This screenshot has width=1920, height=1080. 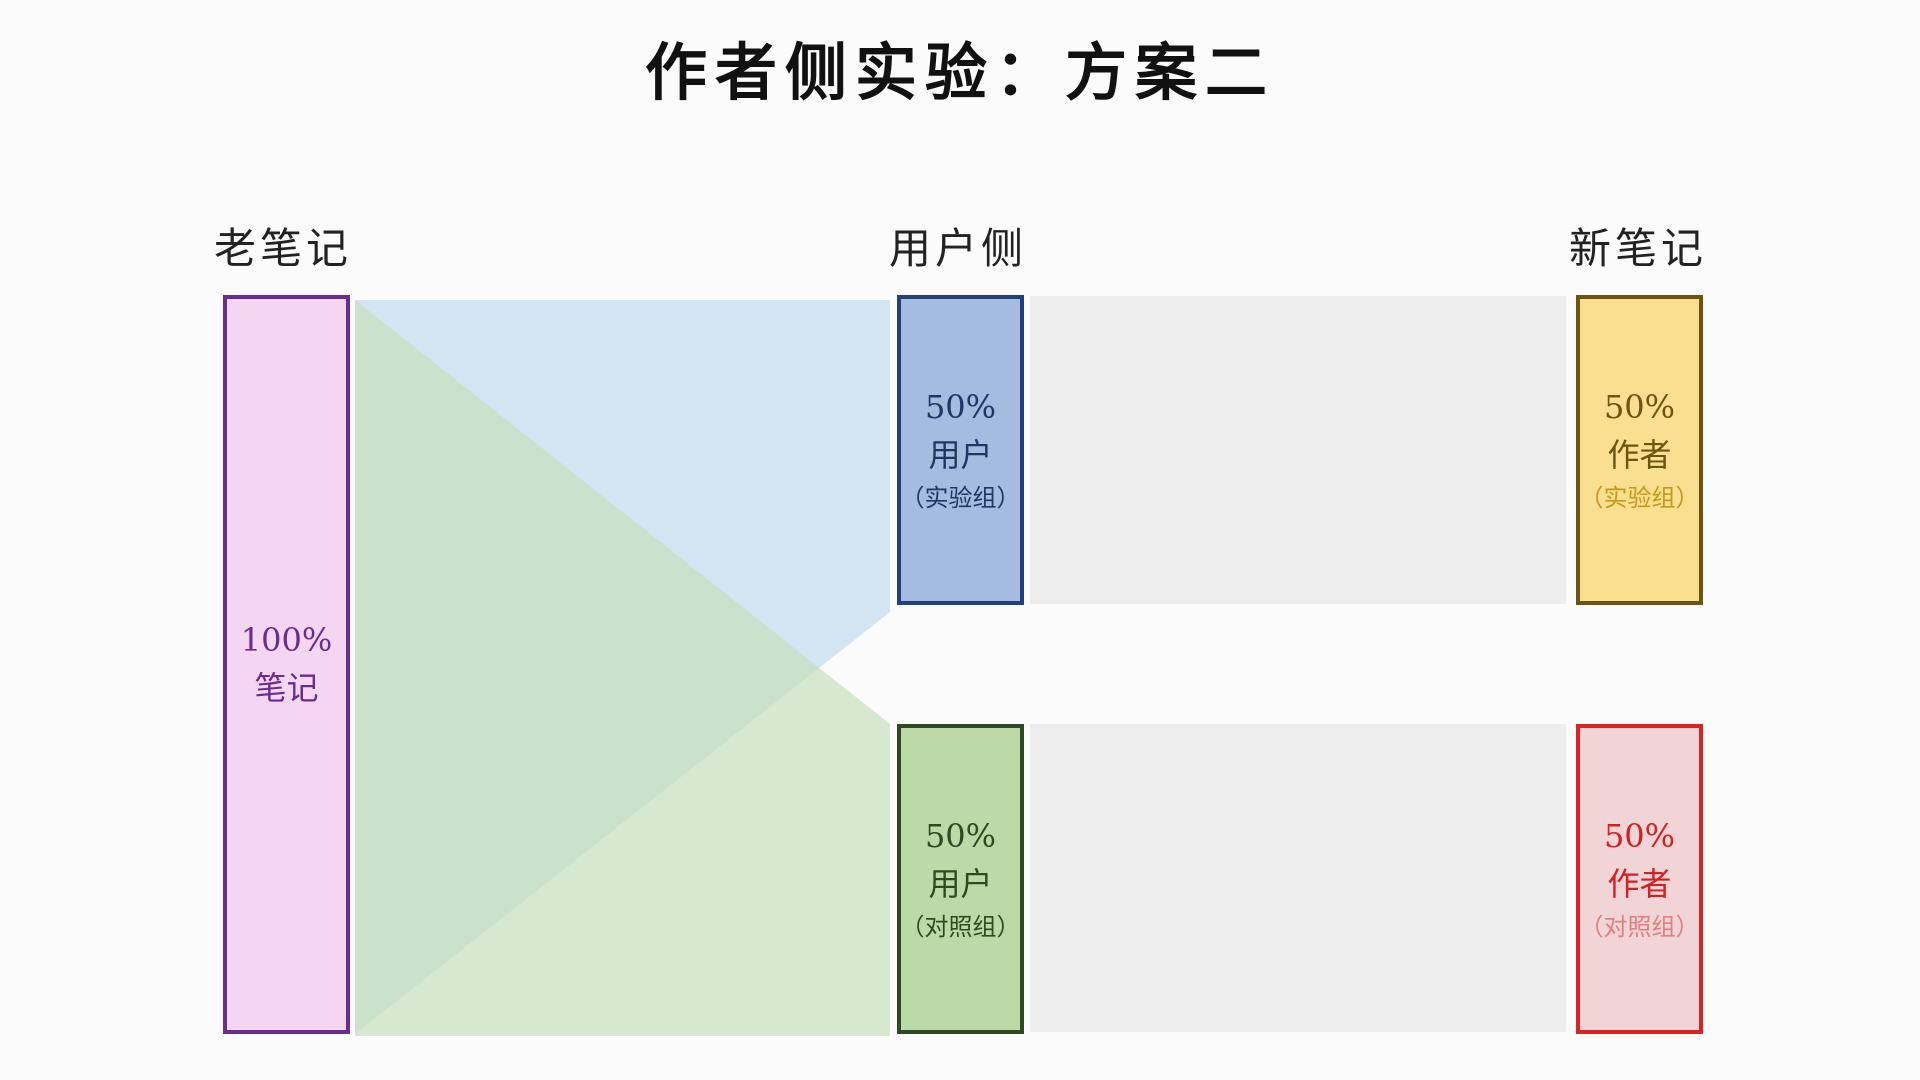 What do you see at coordinates (959, 72) in the screenshot?
I see `page-title: 作者侧实验：方案二` at bounding box center [959, 72].